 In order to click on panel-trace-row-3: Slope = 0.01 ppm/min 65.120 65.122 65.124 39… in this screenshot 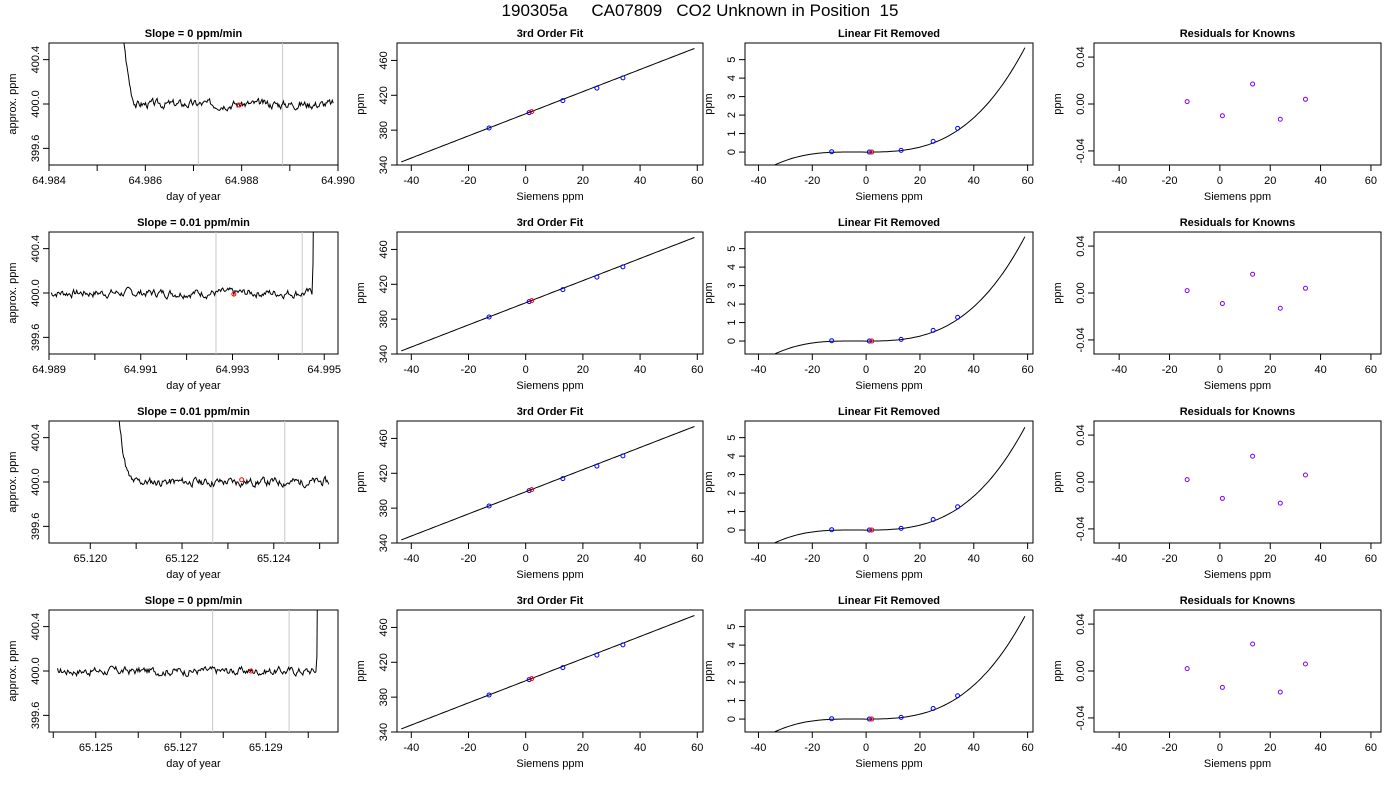, I will do `click(173, 493)`.